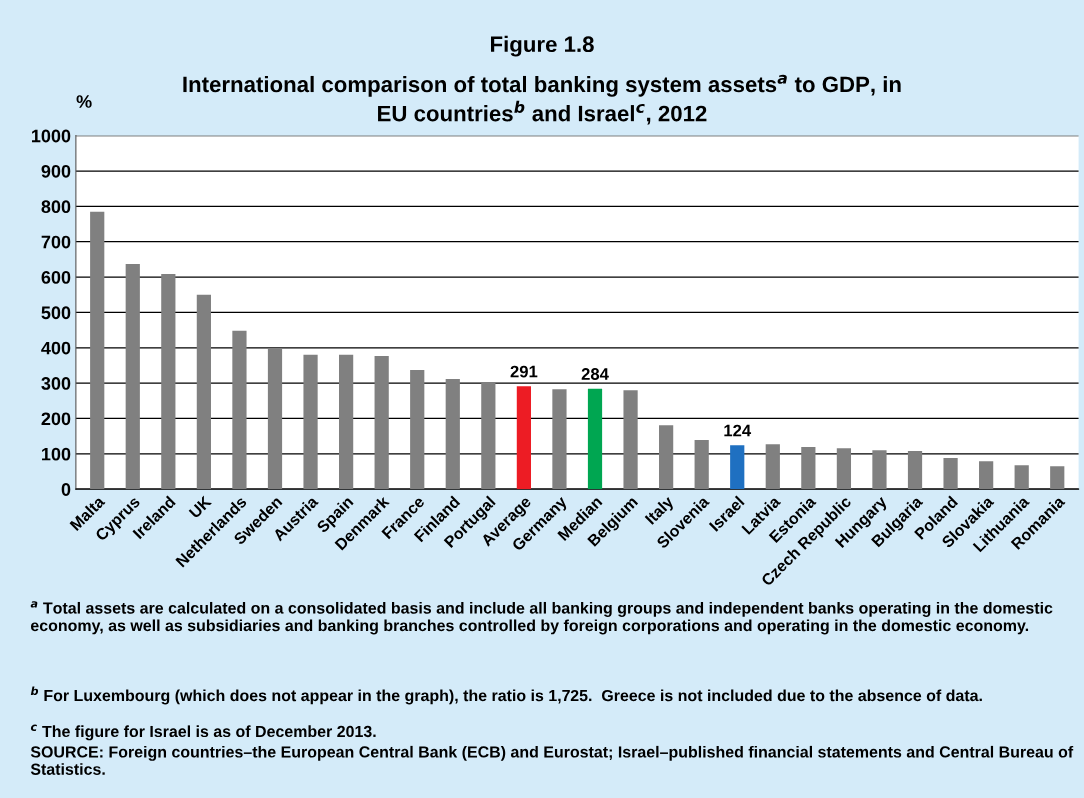 Image resolution: width=1084 pixels, height=798 pixels. I want to click on data-label: 124, so click(738, 430).